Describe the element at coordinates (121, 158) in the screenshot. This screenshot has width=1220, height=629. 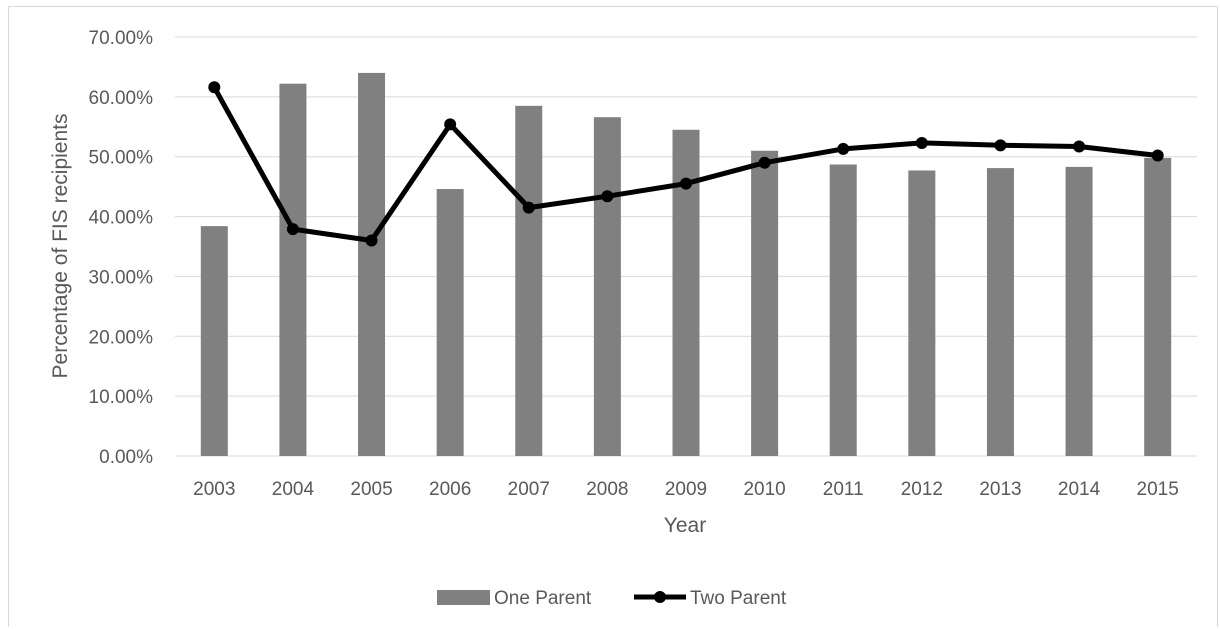
I see `y-tick-label: 50.00%` at that location.